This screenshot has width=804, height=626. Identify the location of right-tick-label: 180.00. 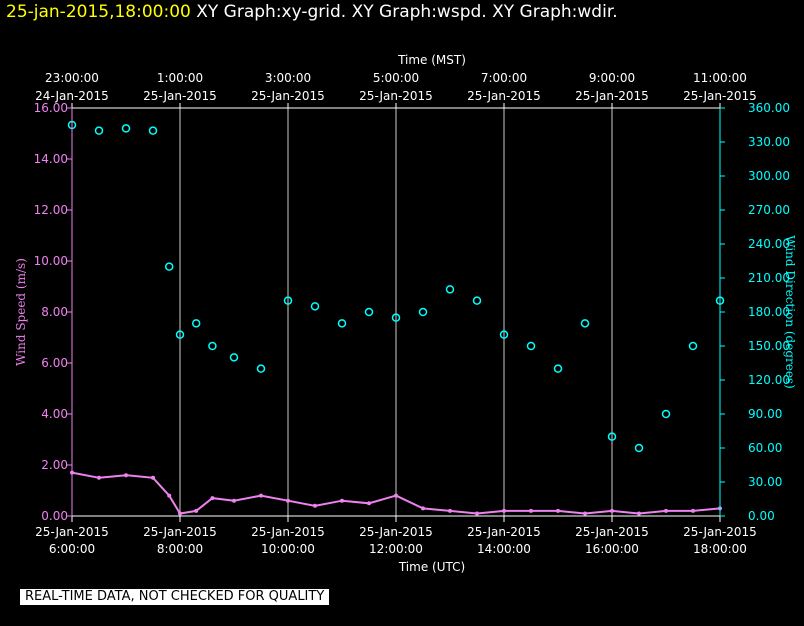
(769, 312).